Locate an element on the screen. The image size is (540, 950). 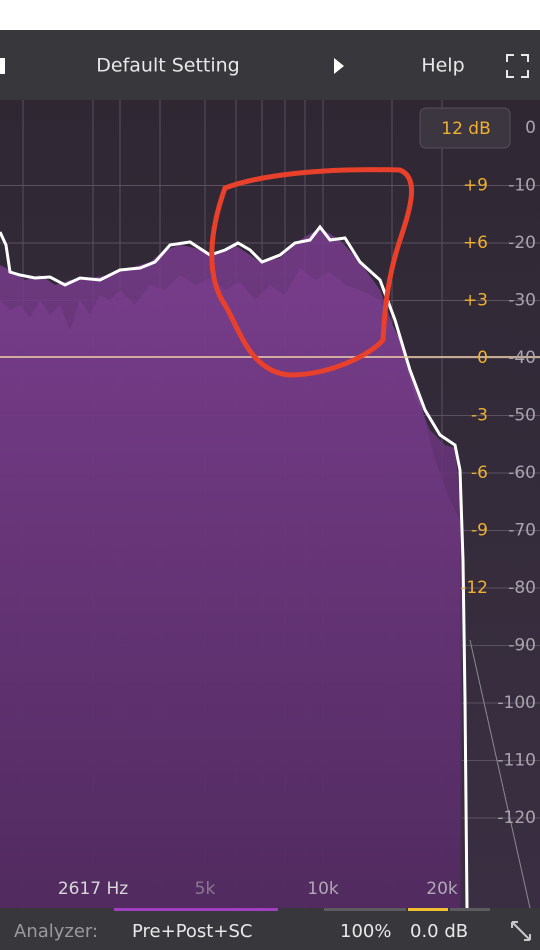
range-button is located at coordinates (465, 128).